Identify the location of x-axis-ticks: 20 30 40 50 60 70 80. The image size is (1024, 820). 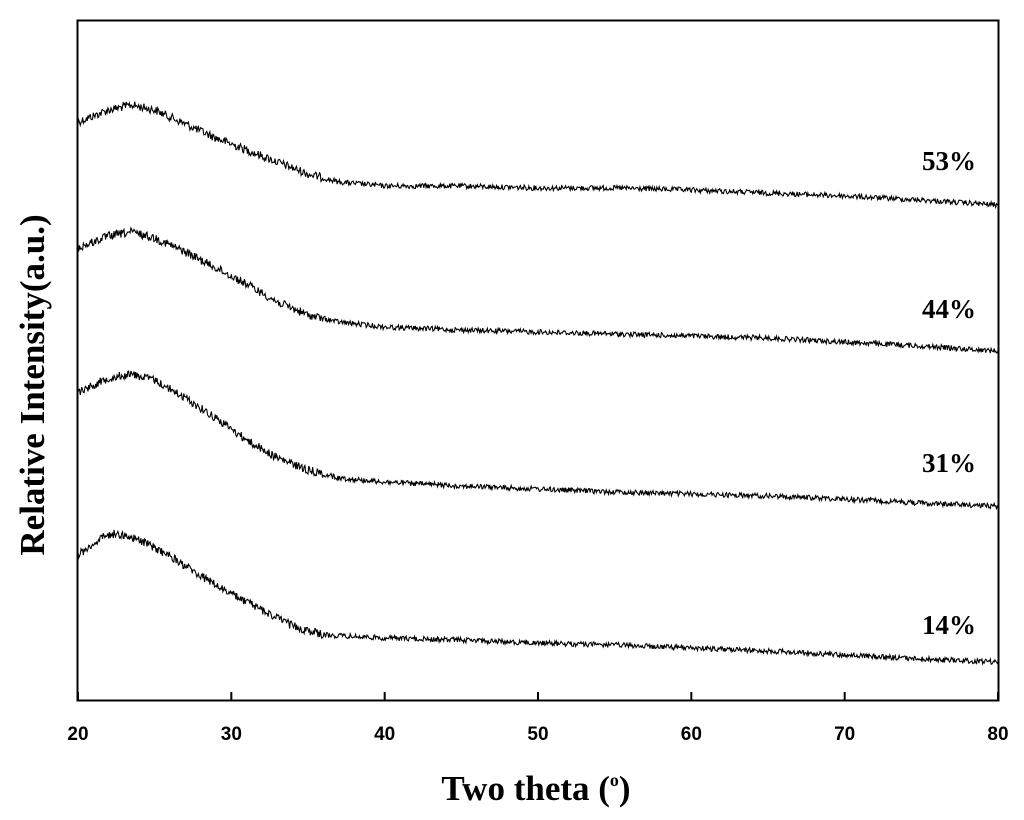
(538, 718).